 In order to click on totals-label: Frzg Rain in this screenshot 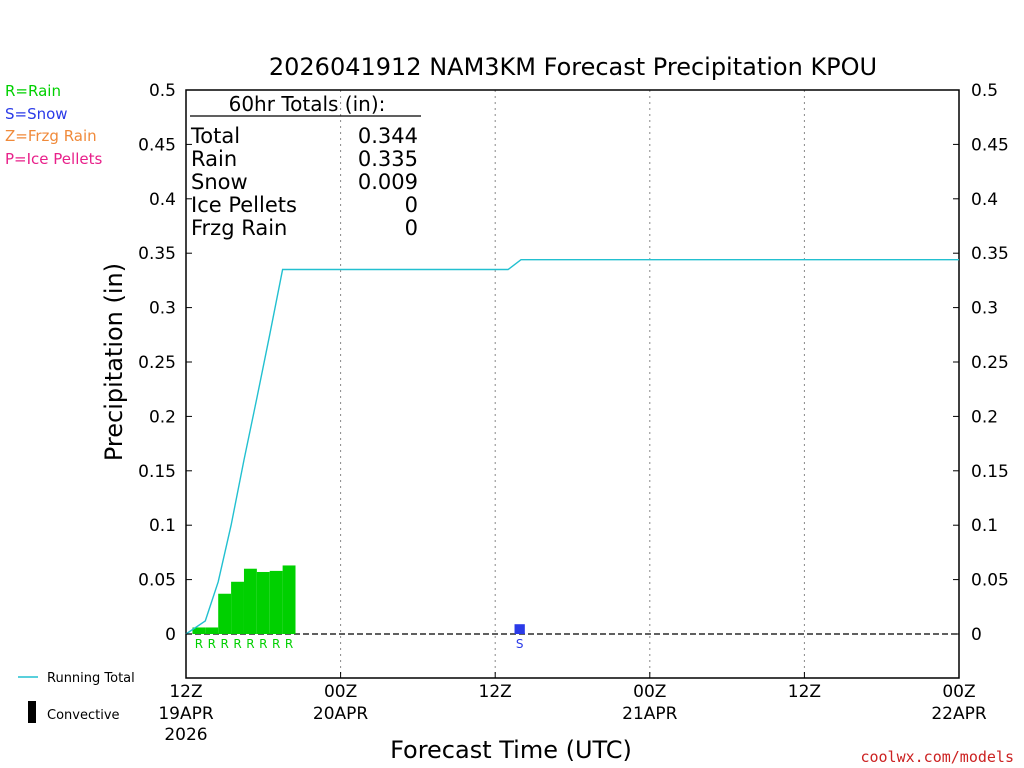, I will do `click(239, 228)`.